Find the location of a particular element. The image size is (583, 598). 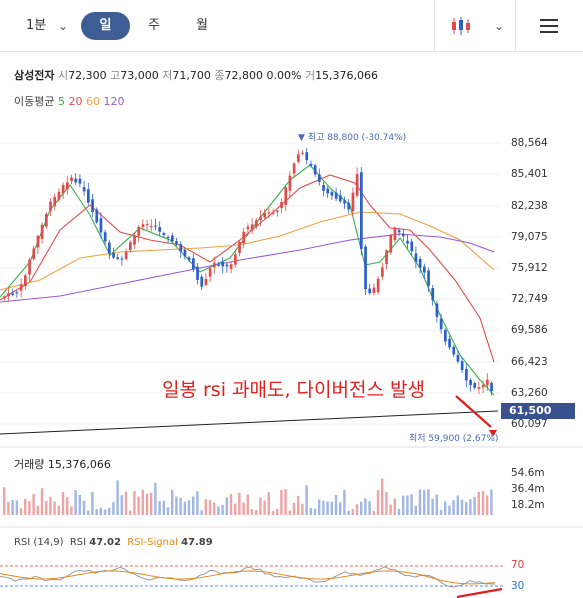

period-month-tab: 월 is located at coordinates (202, 25).